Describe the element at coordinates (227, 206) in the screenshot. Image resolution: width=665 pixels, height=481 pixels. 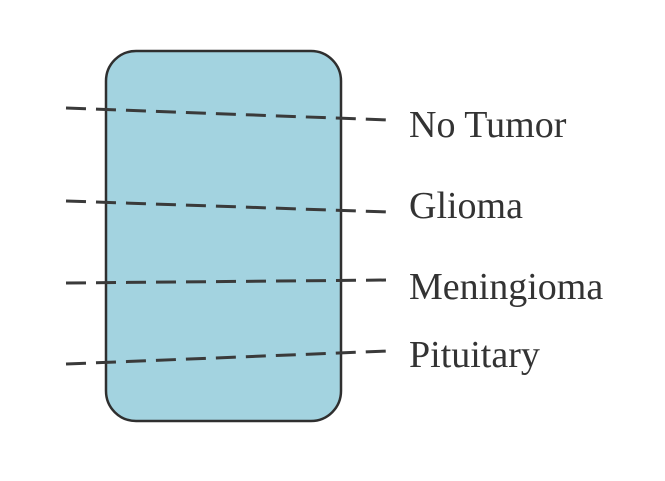
I see `dashed-line-glioma` at that location.